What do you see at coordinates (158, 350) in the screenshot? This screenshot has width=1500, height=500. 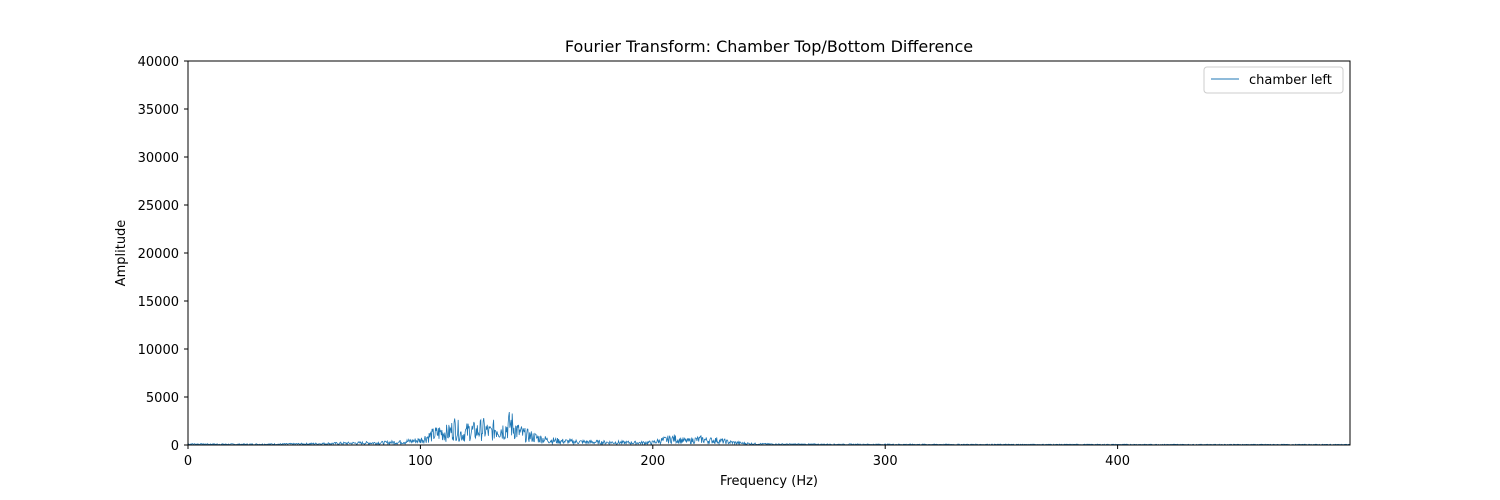 I see `y-tick-label: 10000` at bounding box center [158, 350].